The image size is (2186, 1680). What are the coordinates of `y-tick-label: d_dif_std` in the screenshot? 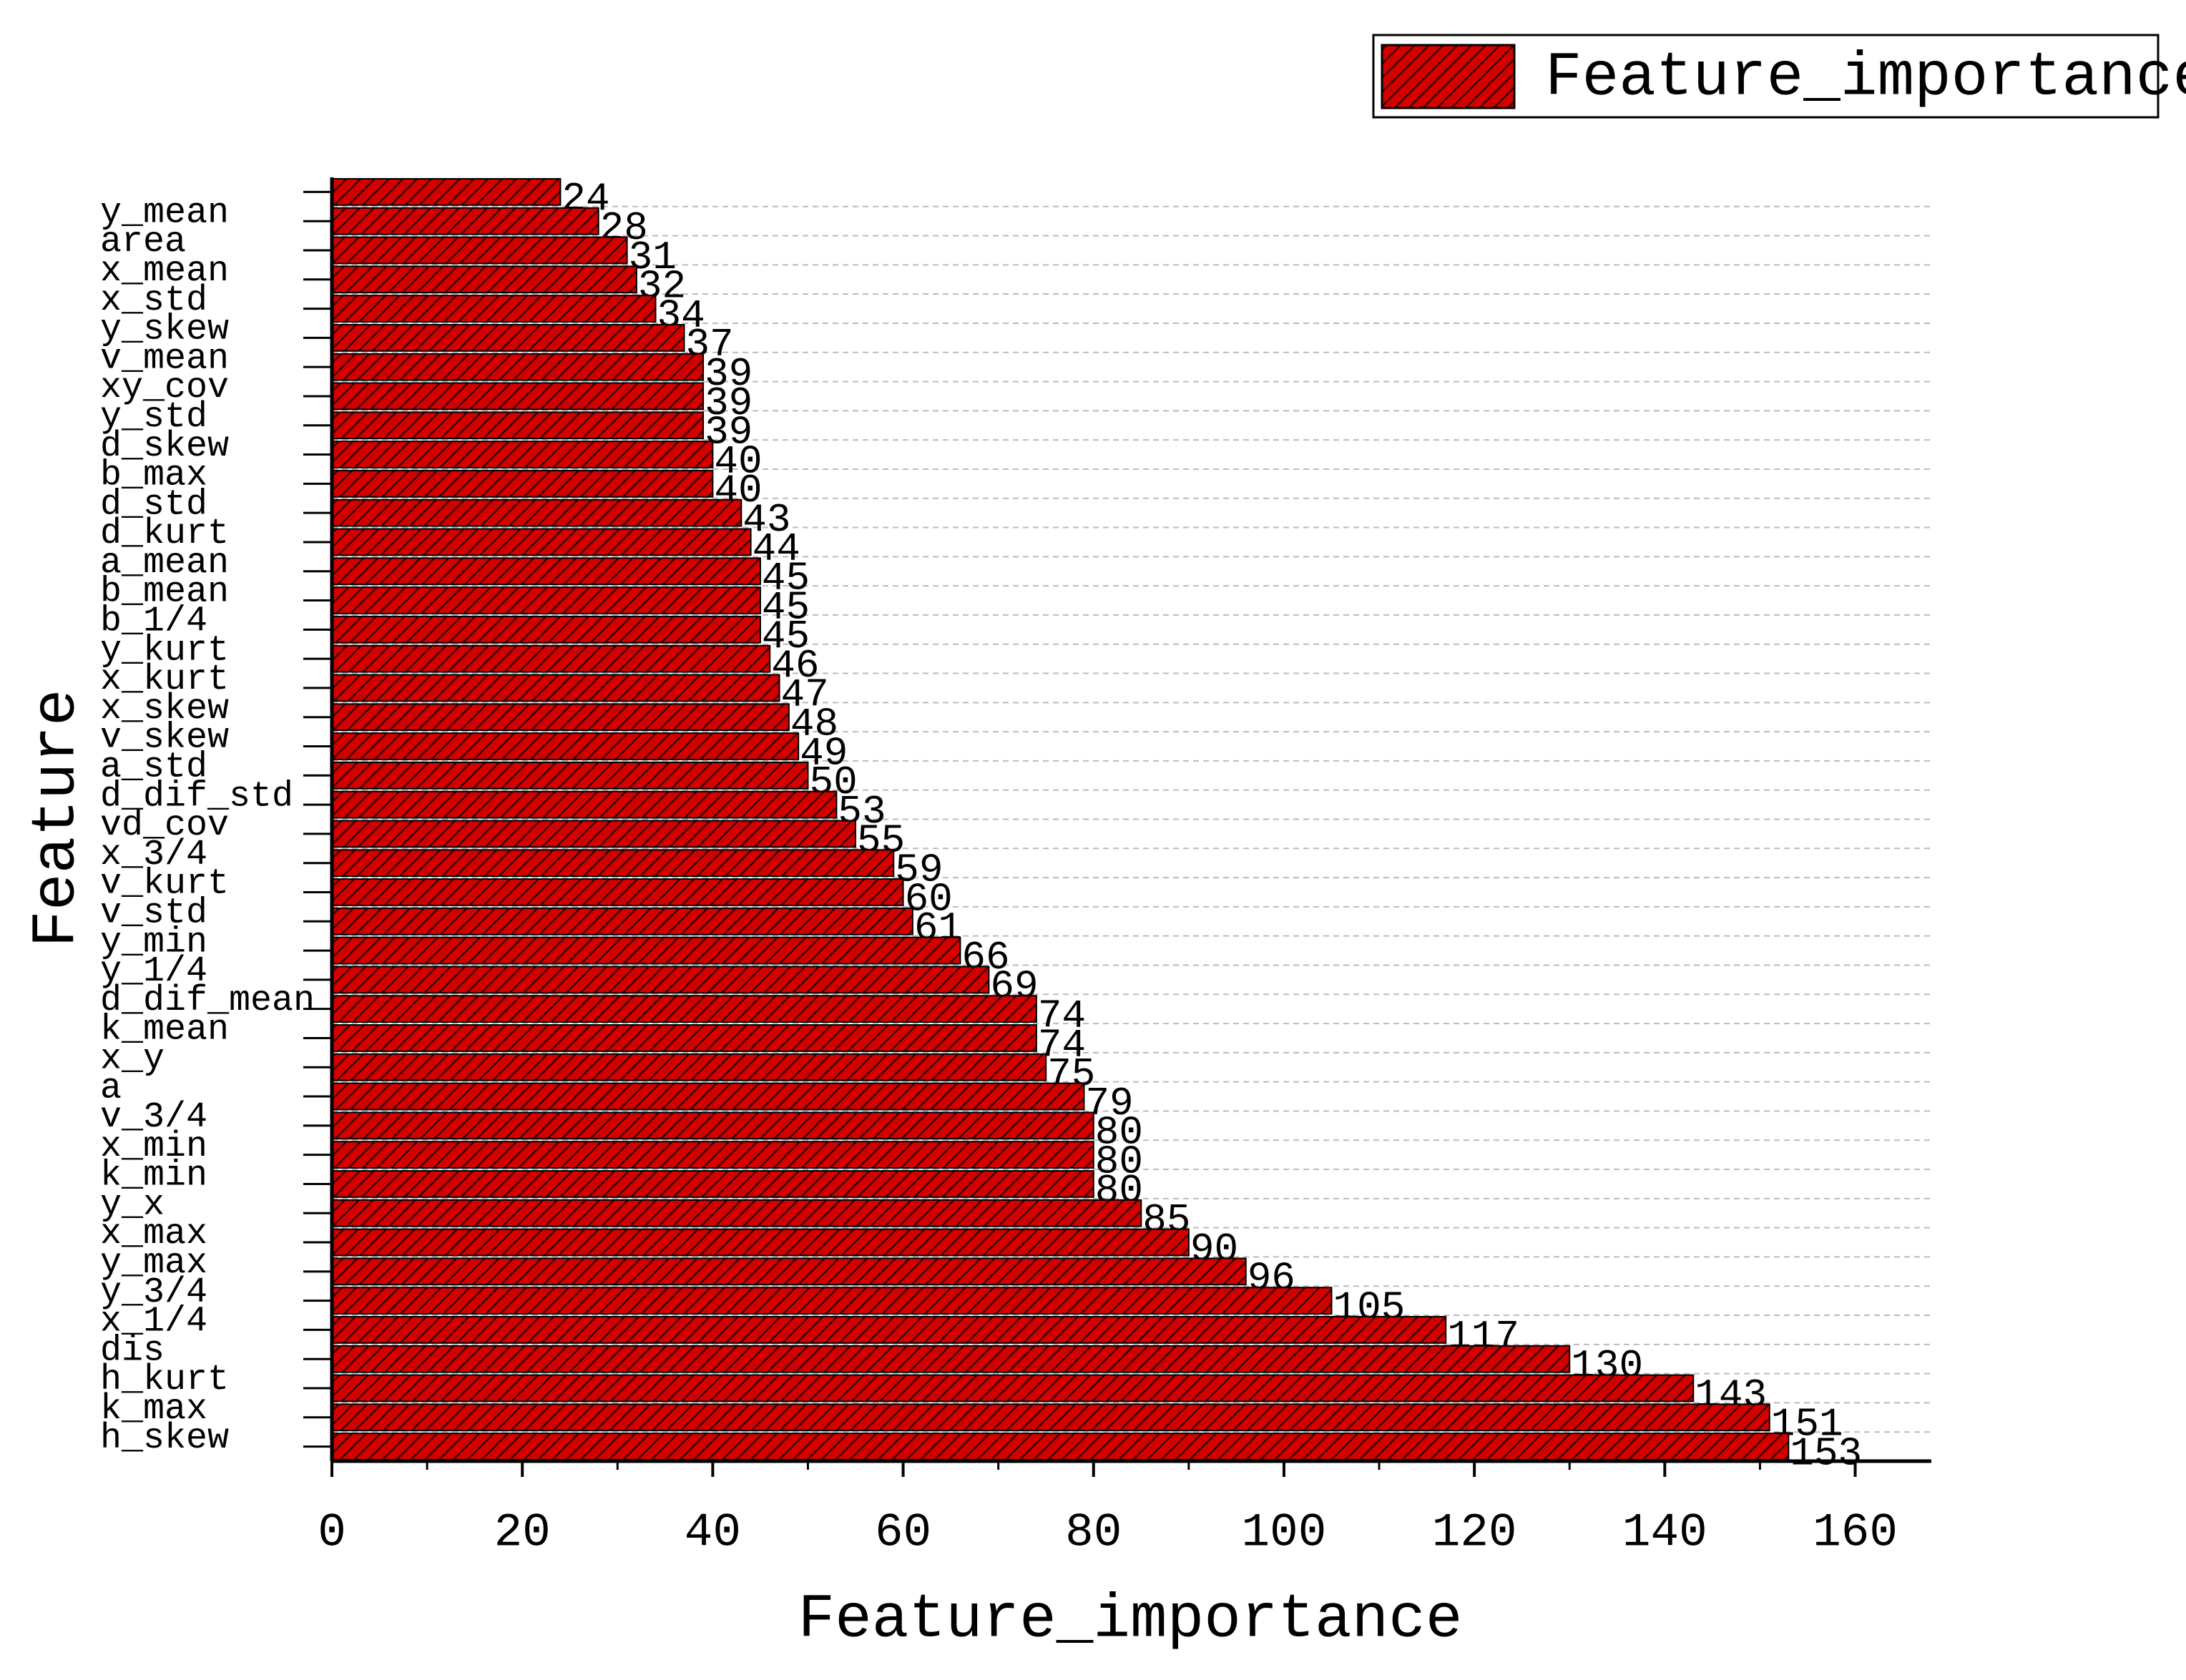 It's located at (197, 796).